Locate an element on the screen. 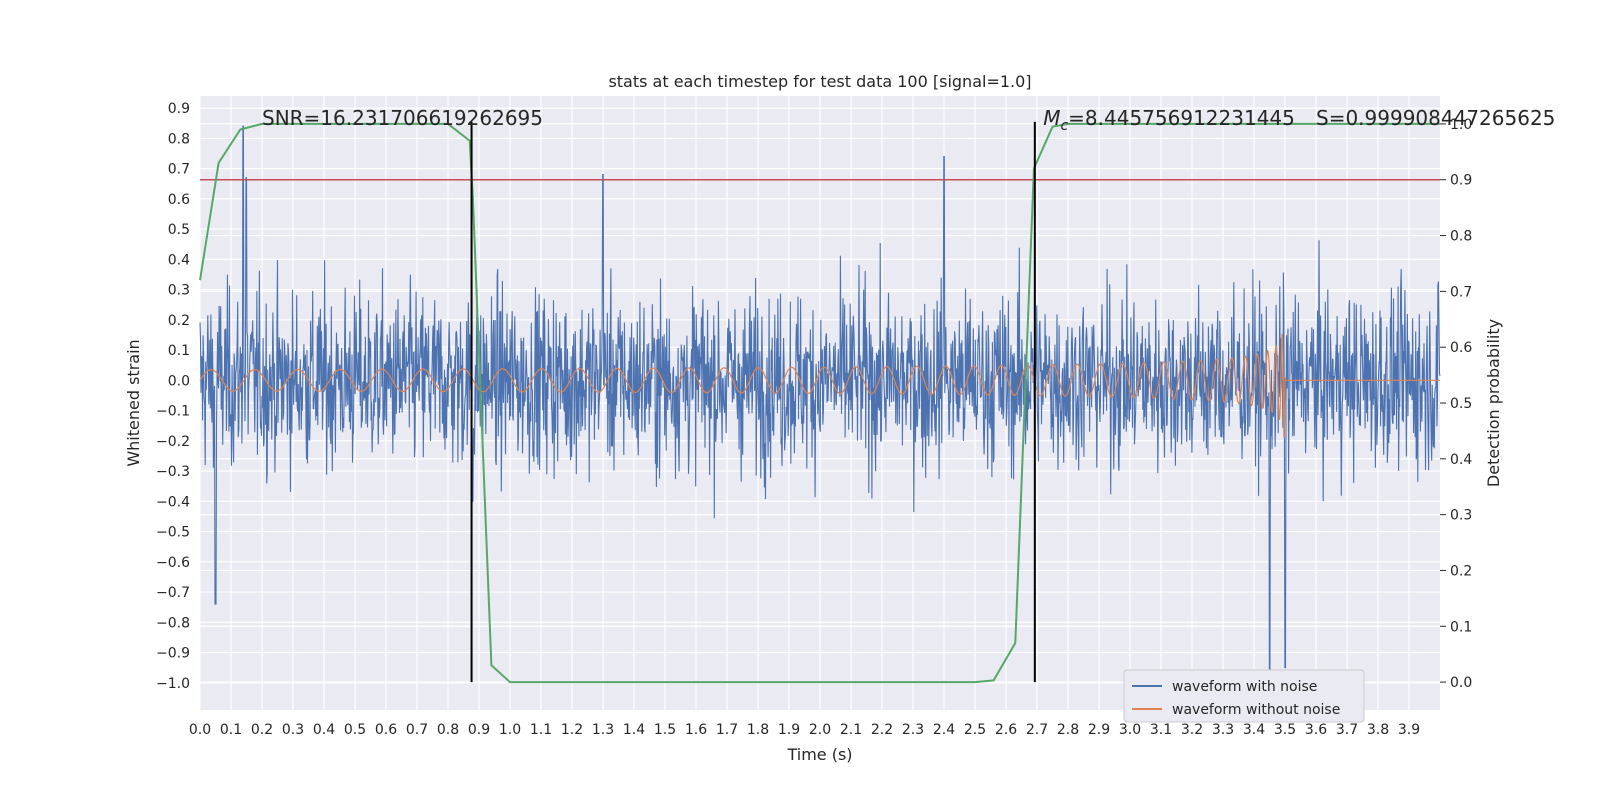 This screenshot has height=800, width=1600. x-tick-label: 2.6 is located at coordinates (1006, 730).